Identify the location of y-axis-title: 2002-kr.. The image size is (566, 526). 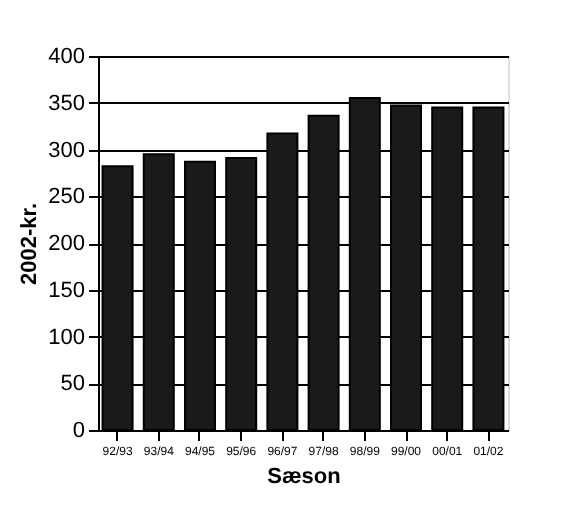
(30, 244).